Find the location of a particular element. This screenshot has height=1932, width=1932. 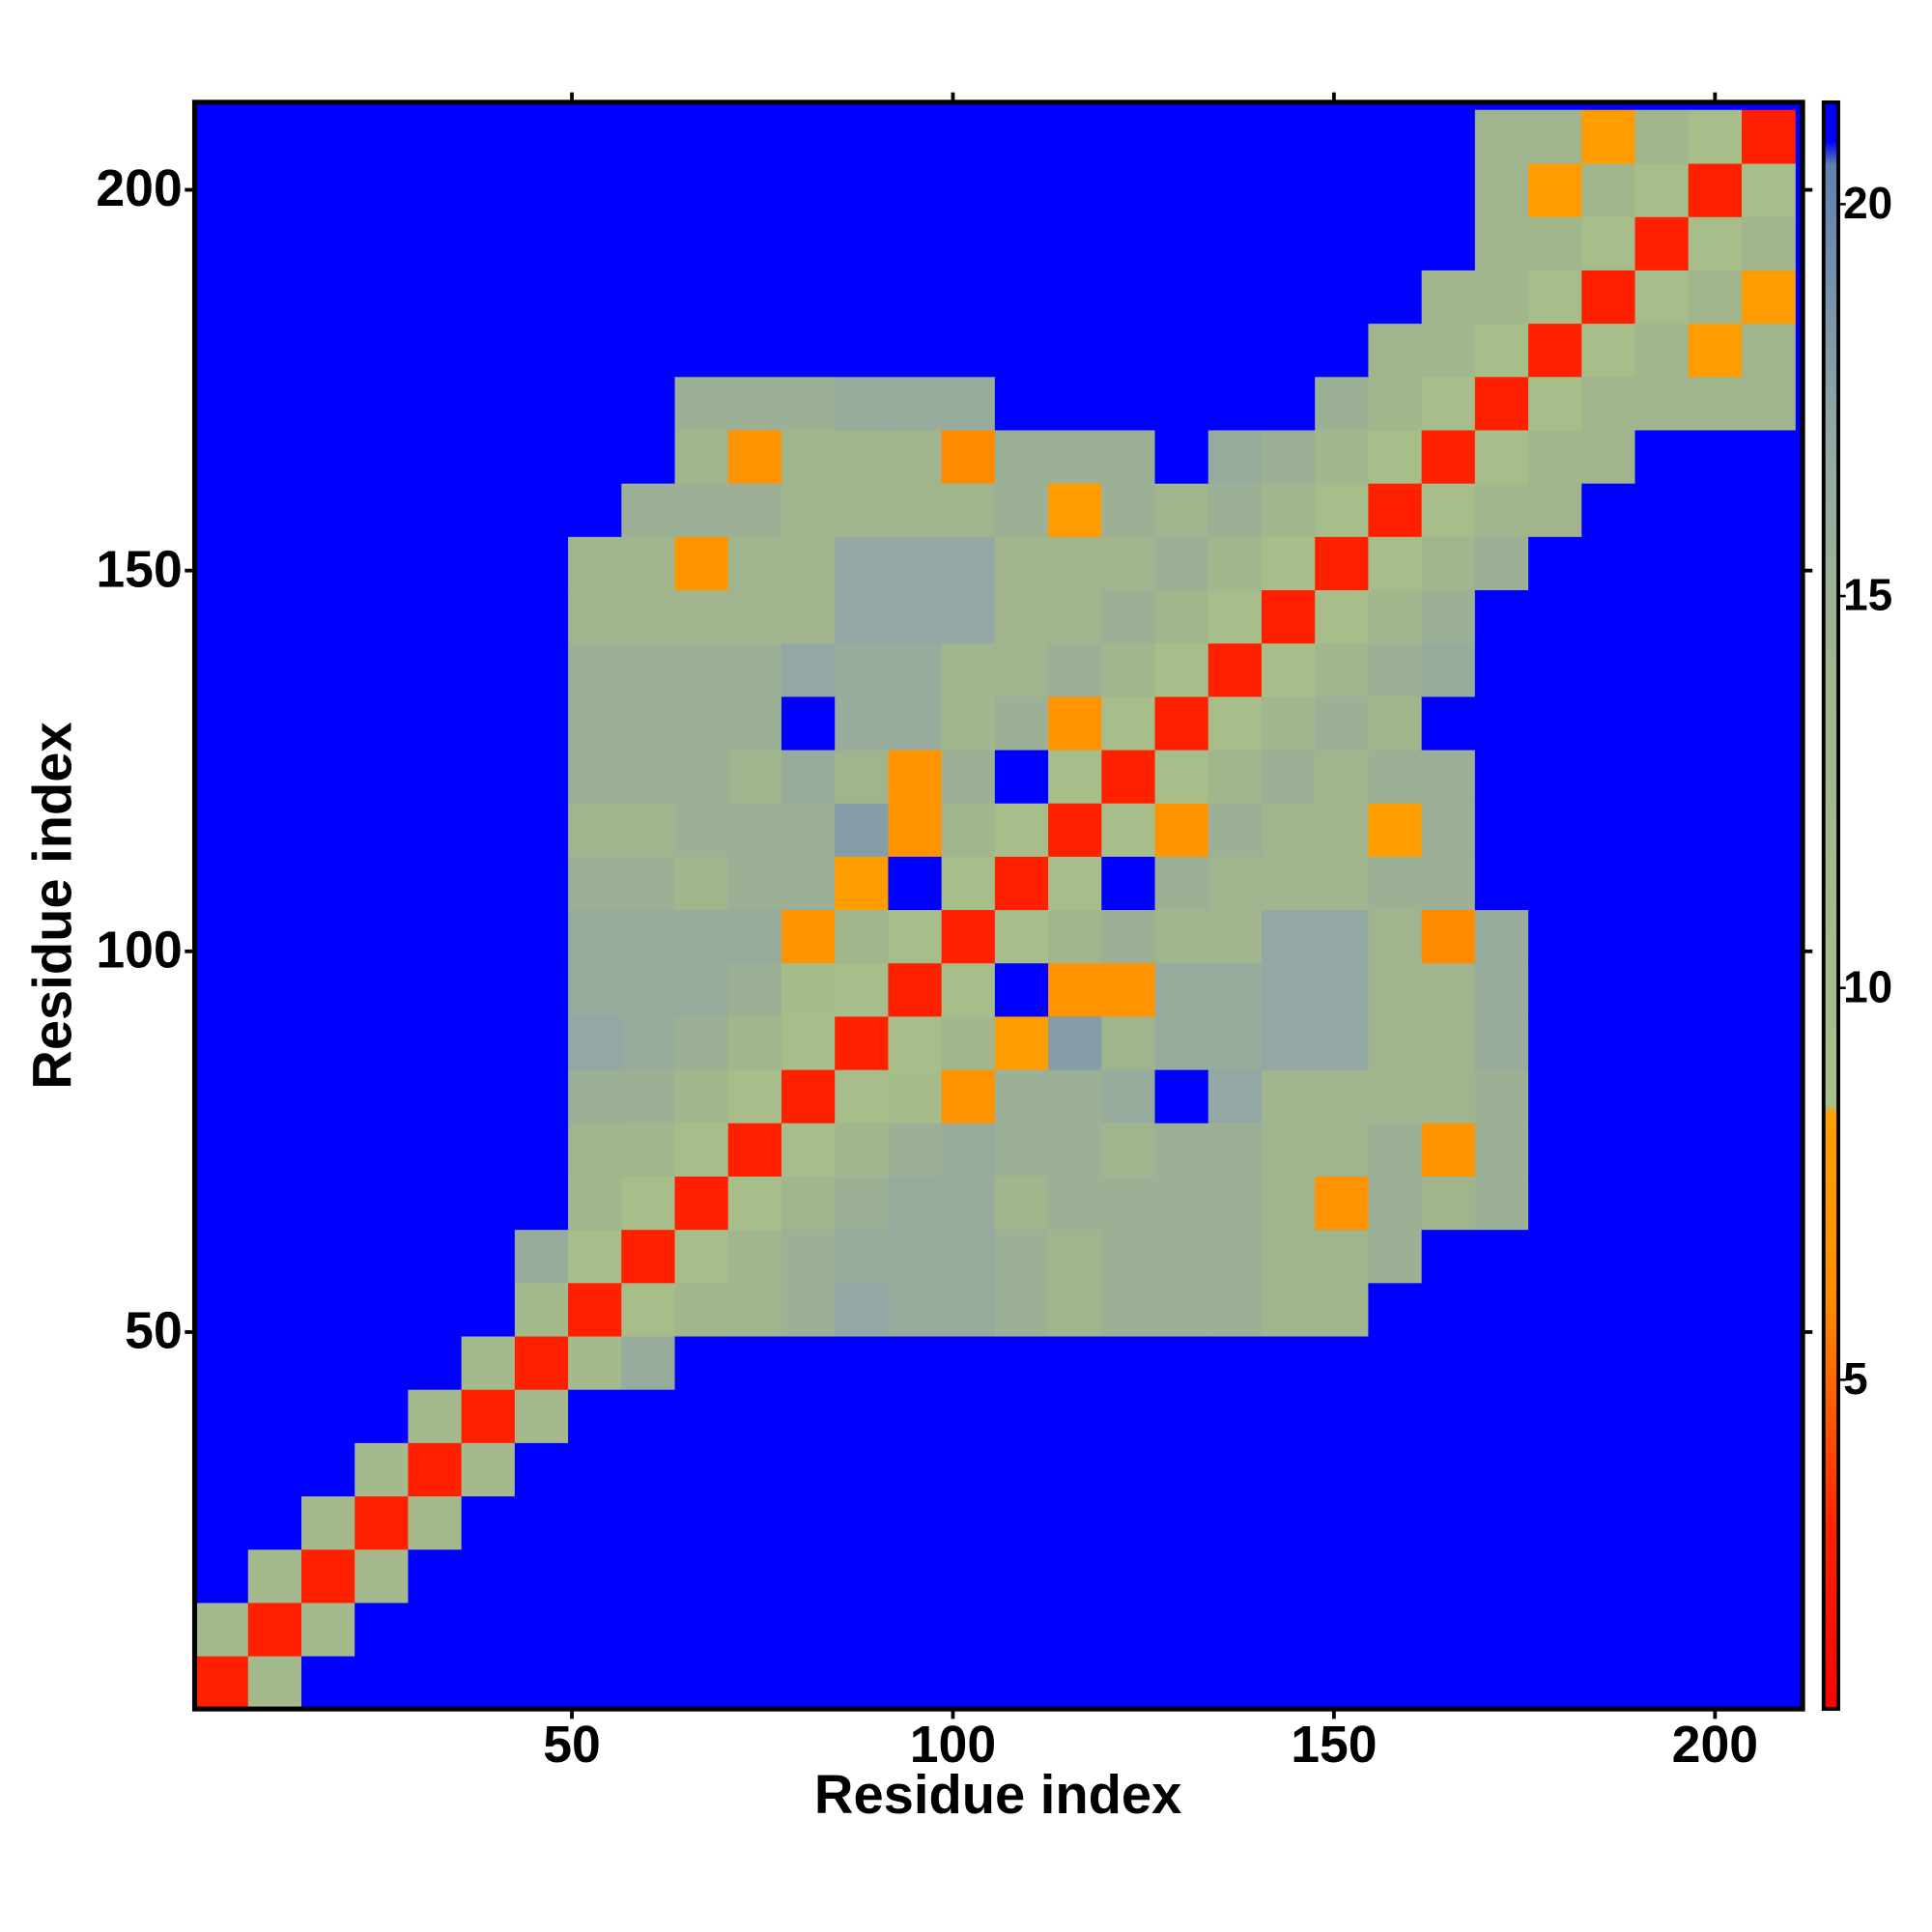

colorbar is located at coordinates (1830, 905).